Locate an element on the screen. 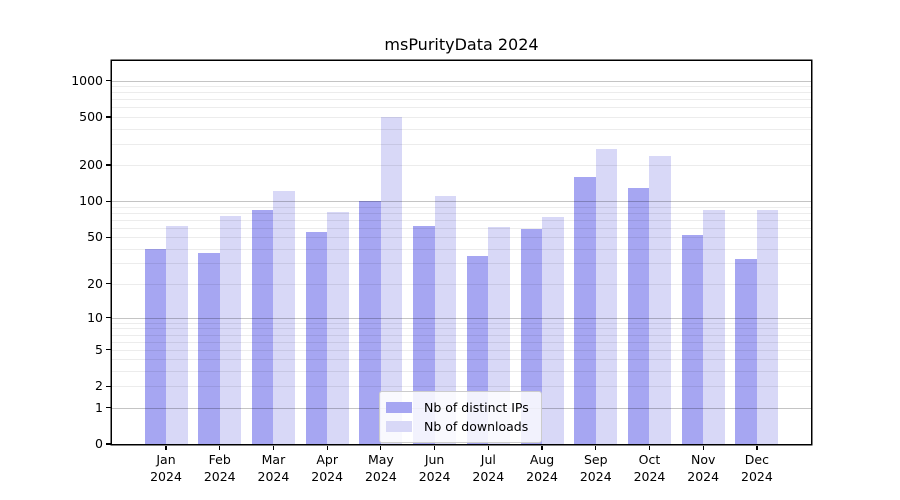 Image resolution: width=900 pixels, height=500 pixels. bar-downloads-nov is located at coordinates (714, 326).